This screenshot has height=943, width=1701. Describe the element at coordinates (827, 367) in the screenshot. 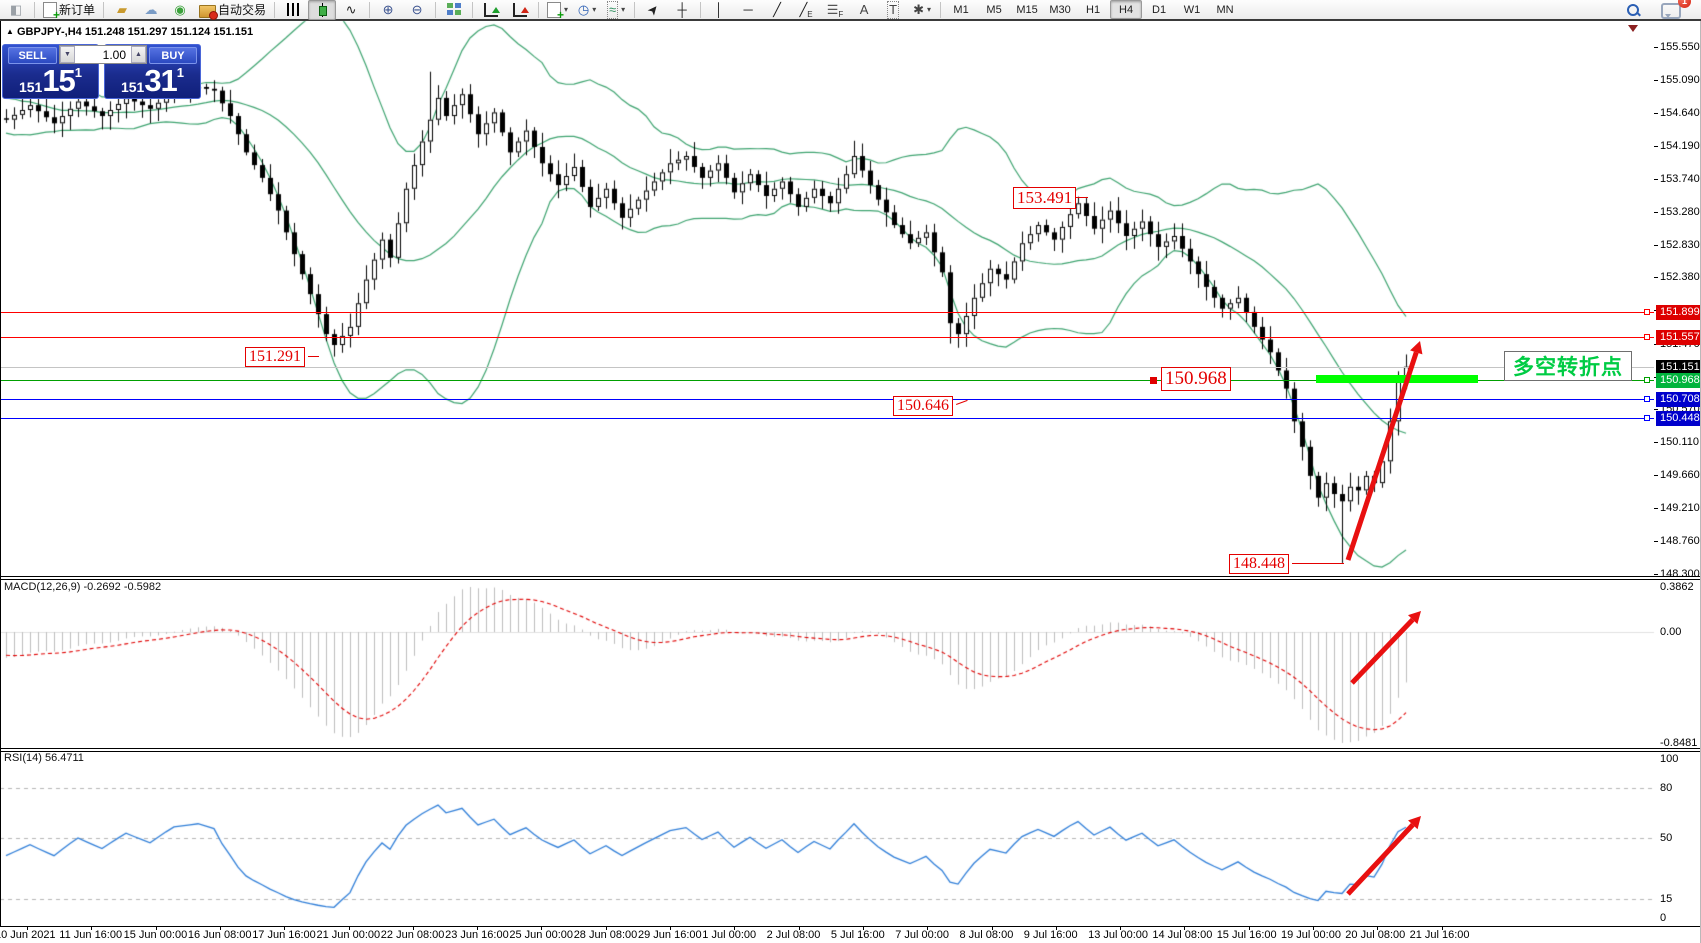

I see `current-price-line` at that location.